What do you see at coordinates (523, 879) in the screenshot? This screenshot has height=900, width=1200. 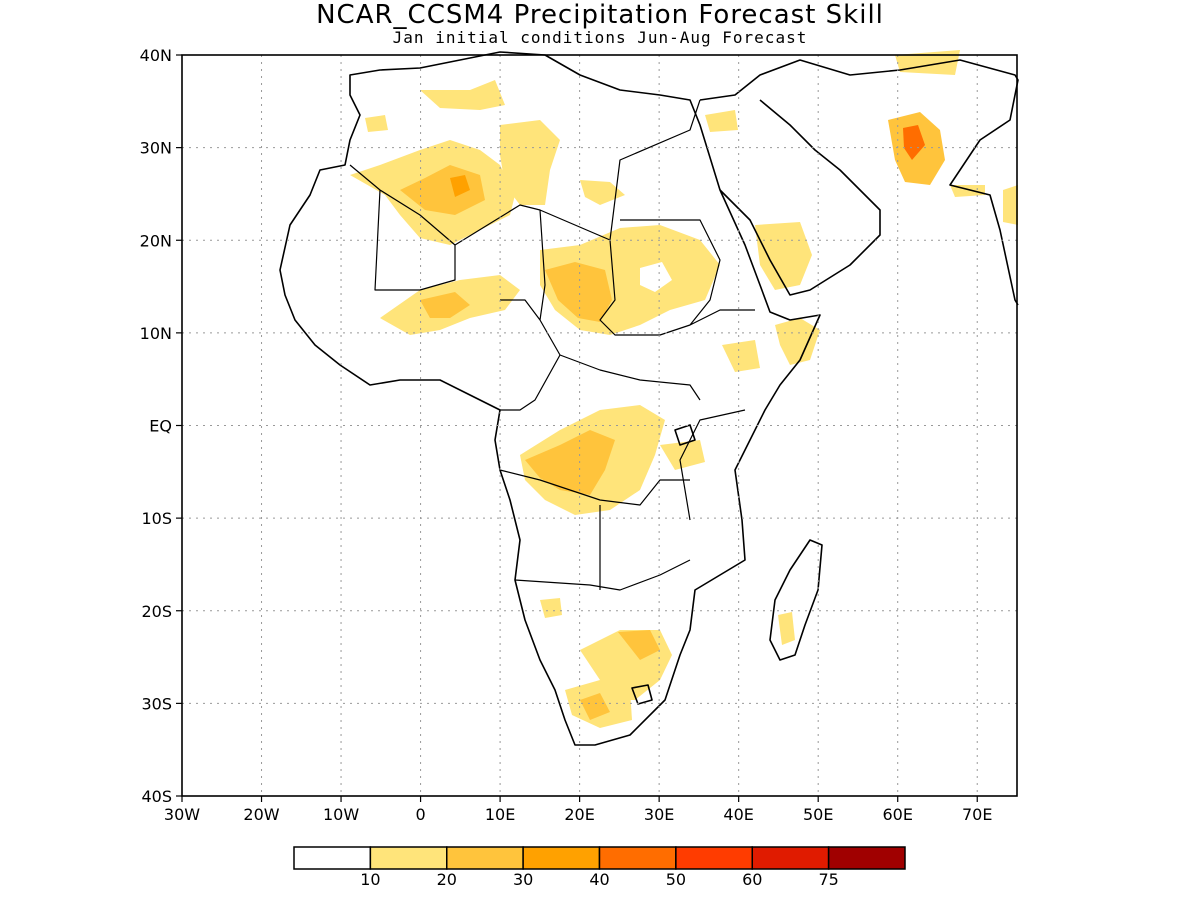 I see `colorbar-label: 30` at bounding box center [523, 879].